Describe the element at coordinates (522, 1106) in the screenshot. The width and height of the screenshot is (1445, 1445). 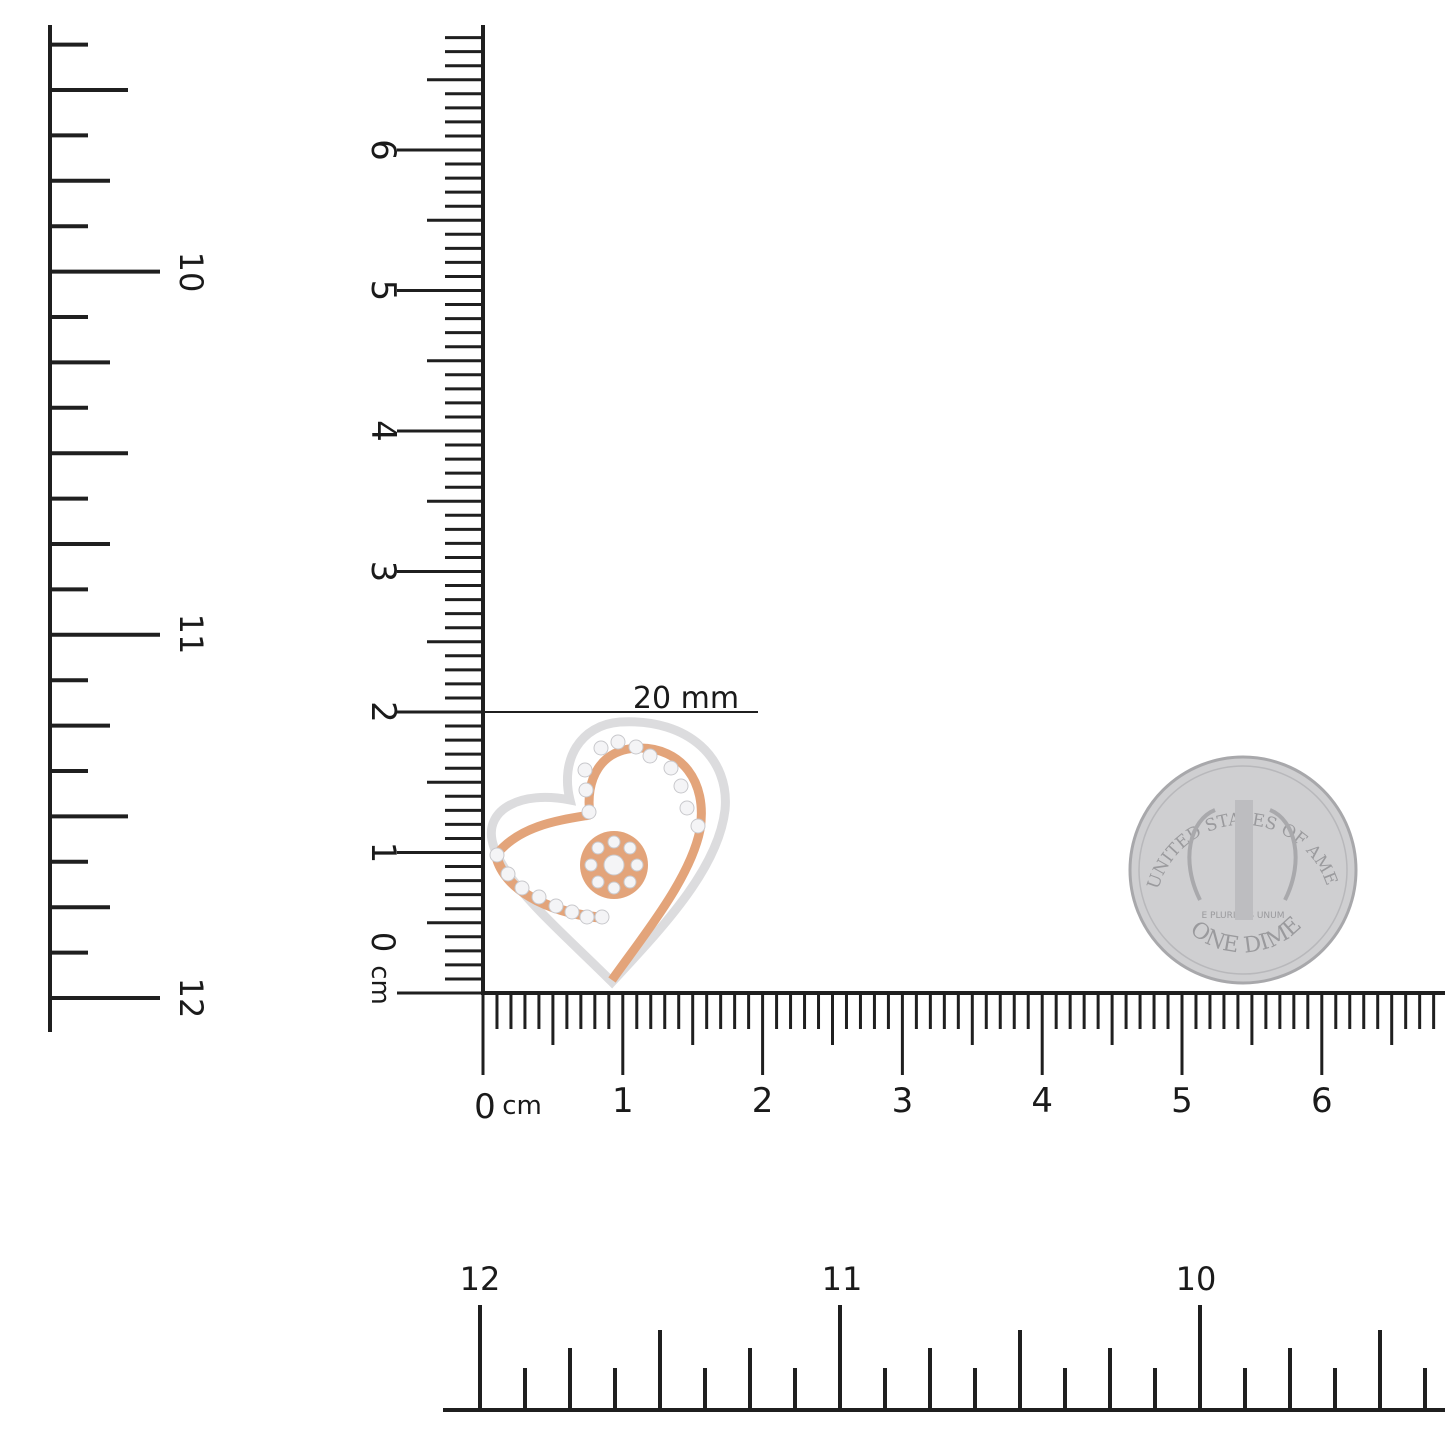
I see `cm-unit-label: cm` at that location.